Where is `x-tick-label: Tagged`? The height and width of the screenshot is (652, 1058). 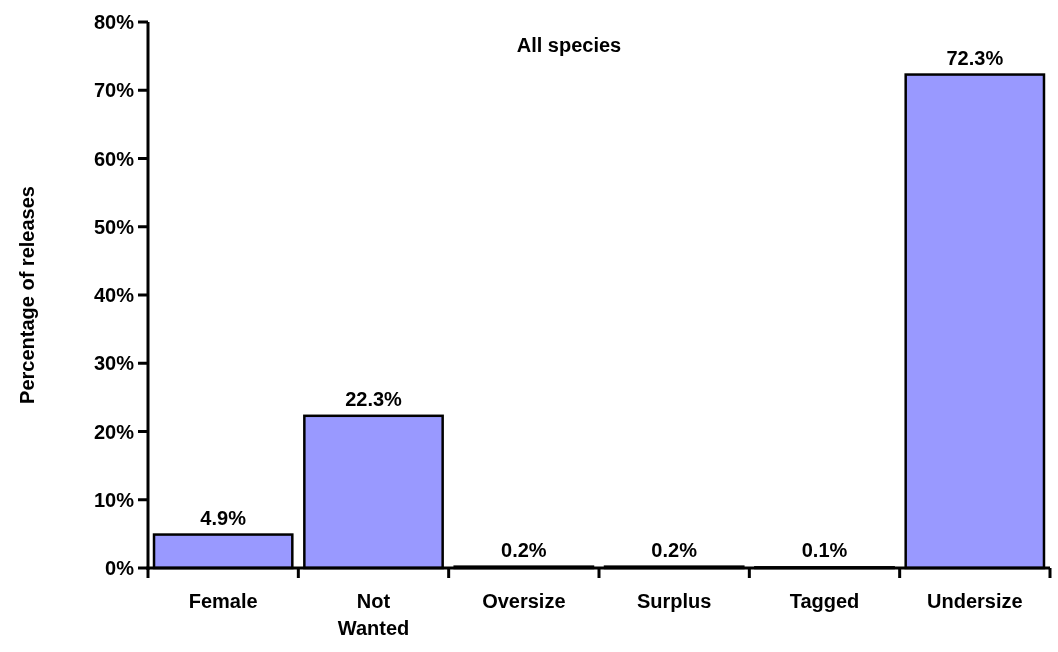
x-tick-label: Tagged is located at coordinates (824, 601).